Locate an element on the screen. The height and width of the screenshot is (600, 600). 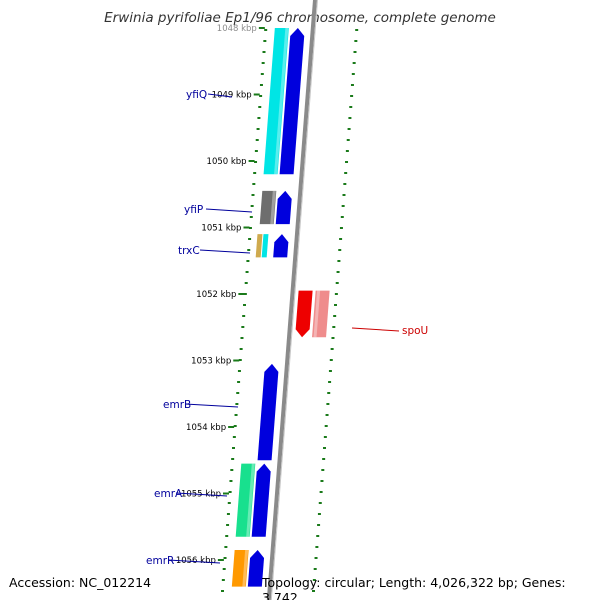
cog-bar-emrA is located at coordinates (245, 500).